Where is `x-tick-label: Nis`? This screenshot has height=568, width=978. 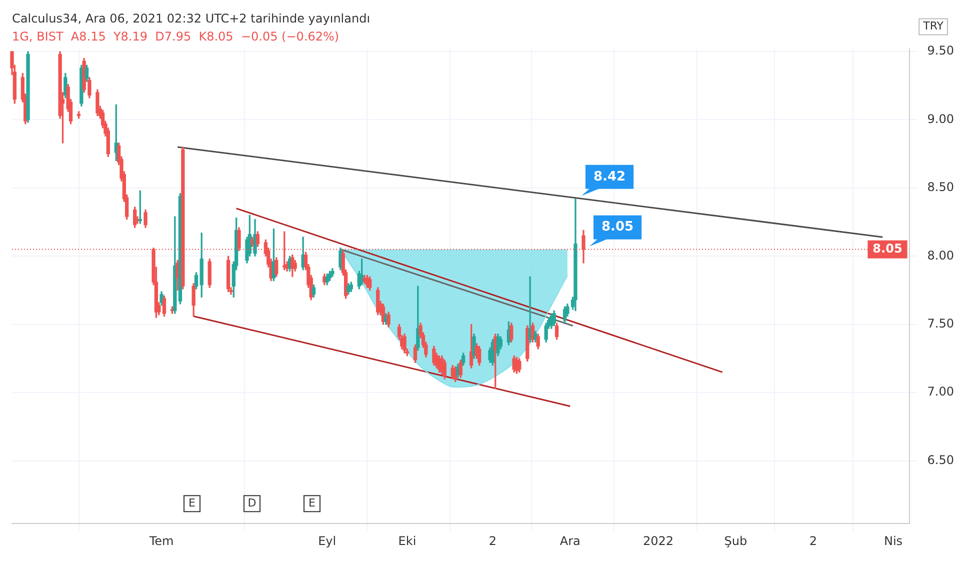 x-tick-label: Nis is located at coordinates (893, 541).